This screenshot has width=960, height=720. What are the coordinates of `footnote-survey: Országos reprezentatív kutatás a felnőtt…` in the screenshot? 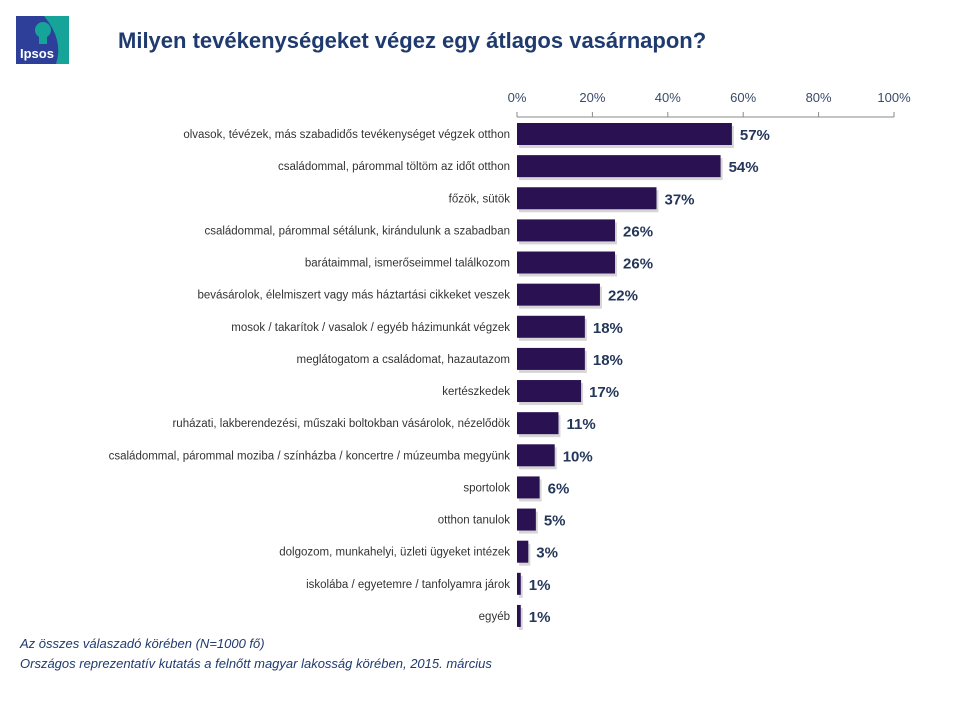 It's located at (256, 663).